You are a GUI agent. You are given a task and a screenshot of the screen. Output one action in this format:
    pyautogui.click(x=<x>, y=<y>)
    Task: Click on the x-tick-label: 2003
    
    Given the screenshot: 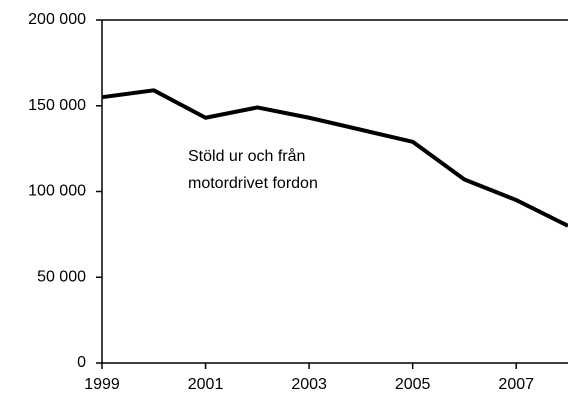 What is the action you would take?
    pyautogui.click(x=309, y=384)
    